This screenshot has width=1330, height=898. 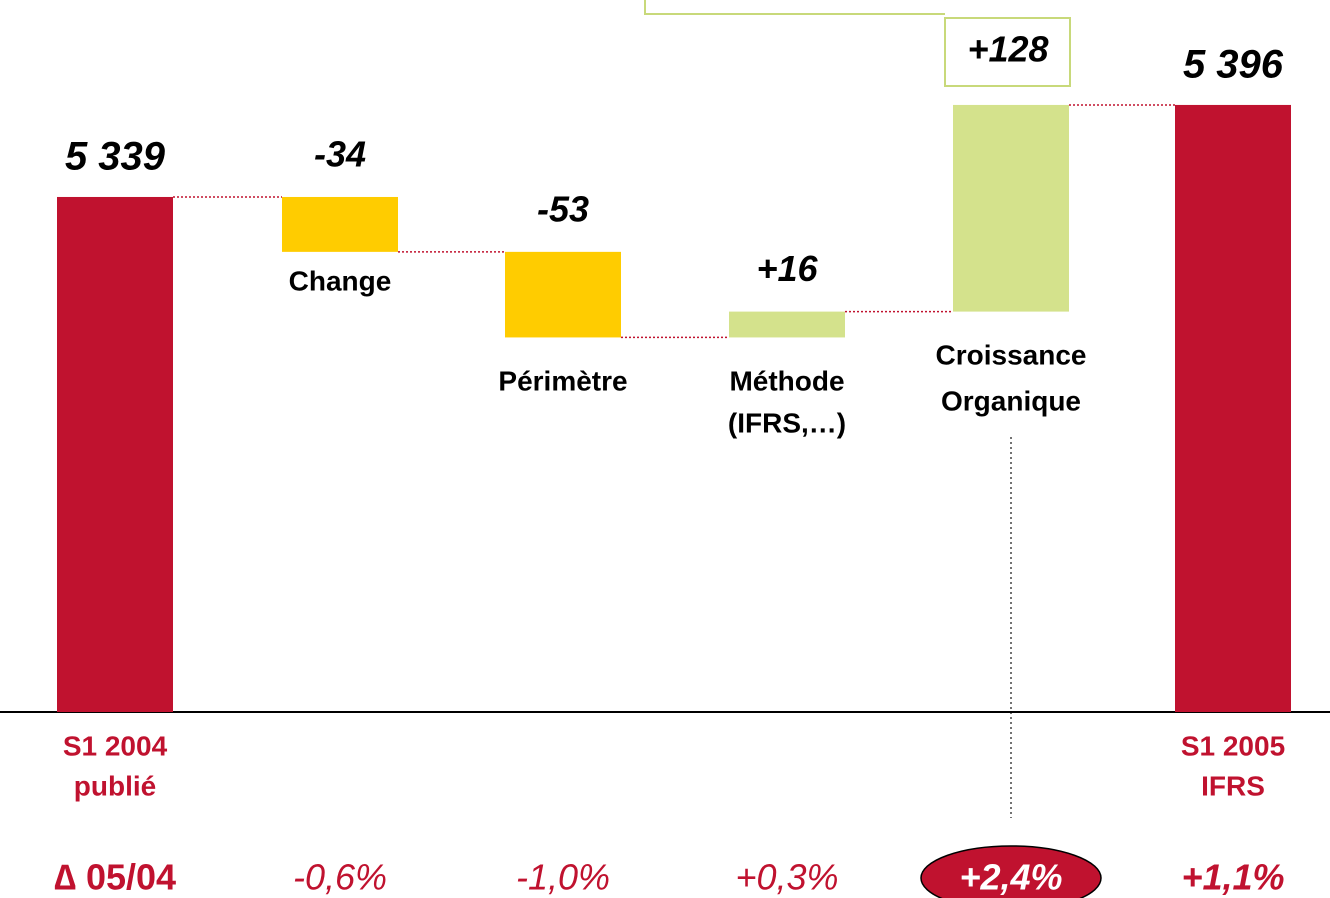 I want to click on growth-label: +1,1%, so click(x=1232, y=877).